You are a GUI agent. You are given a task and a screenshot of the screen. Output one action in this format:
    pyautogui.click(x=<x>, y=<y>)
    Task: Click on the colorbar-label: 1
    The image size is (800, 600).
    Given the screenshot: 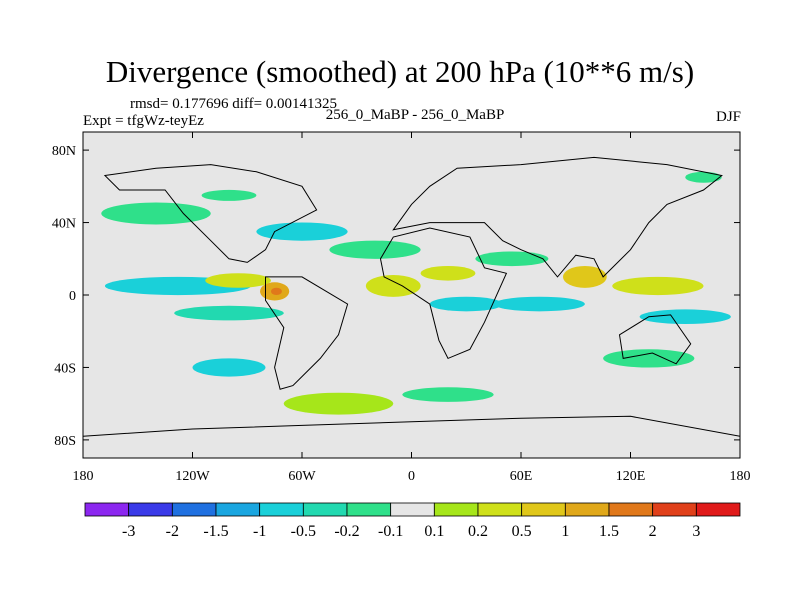 What is the action you would take?
    pyautogui.click(x=565, y=531)
    